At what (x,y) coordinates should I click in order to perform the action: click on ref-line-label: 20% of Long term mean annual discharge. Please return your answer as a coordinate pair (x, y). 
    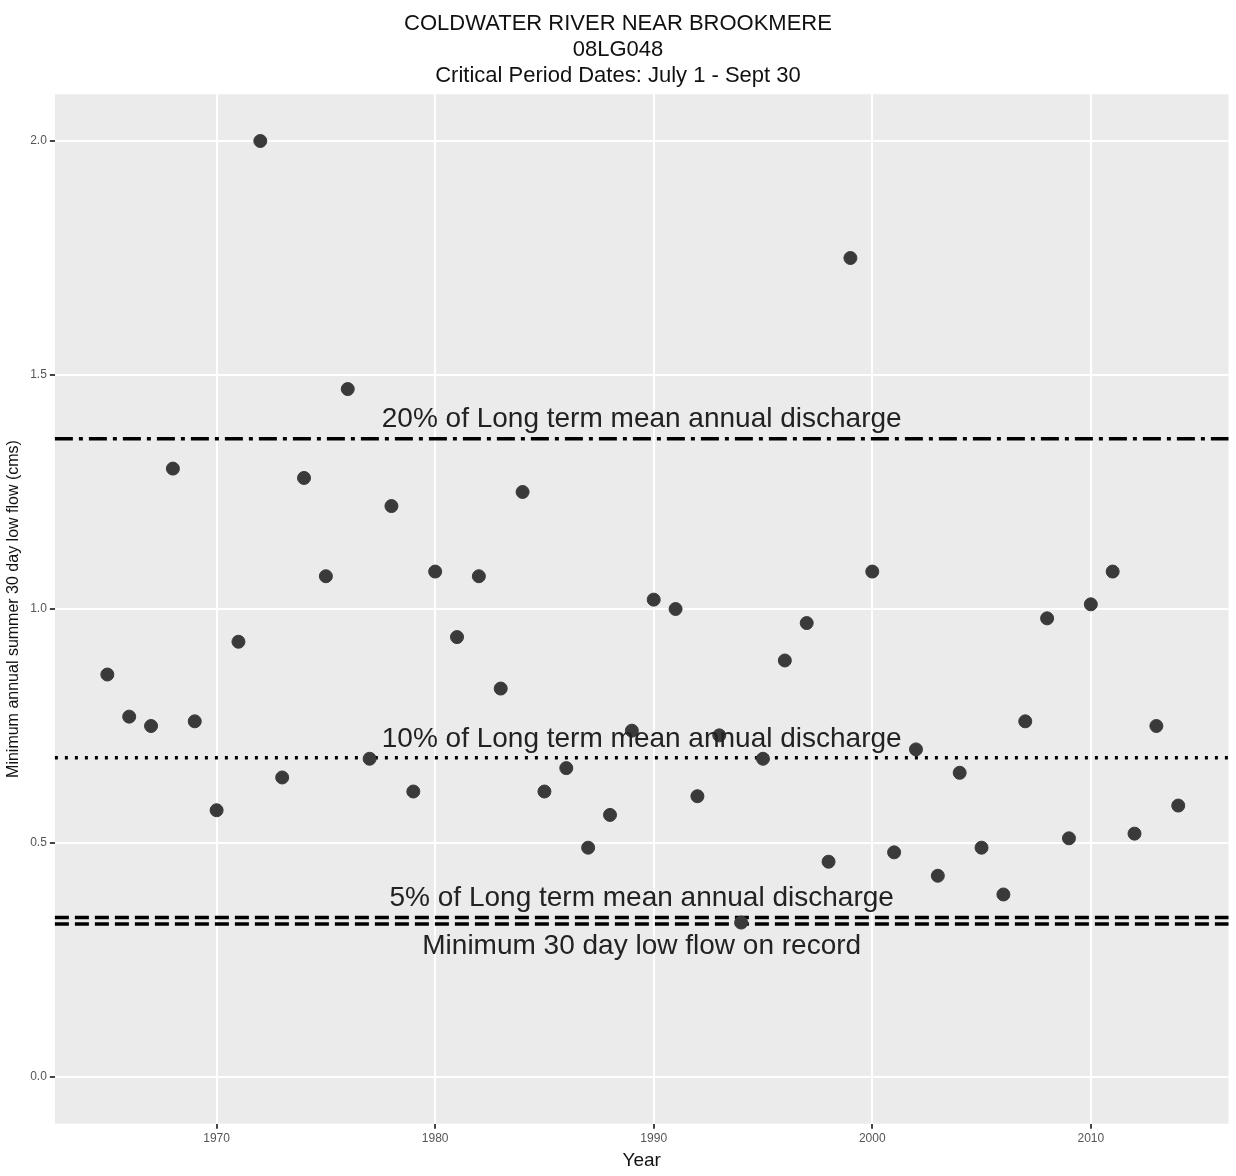
    Looking at the image, I should click on (641, 418).